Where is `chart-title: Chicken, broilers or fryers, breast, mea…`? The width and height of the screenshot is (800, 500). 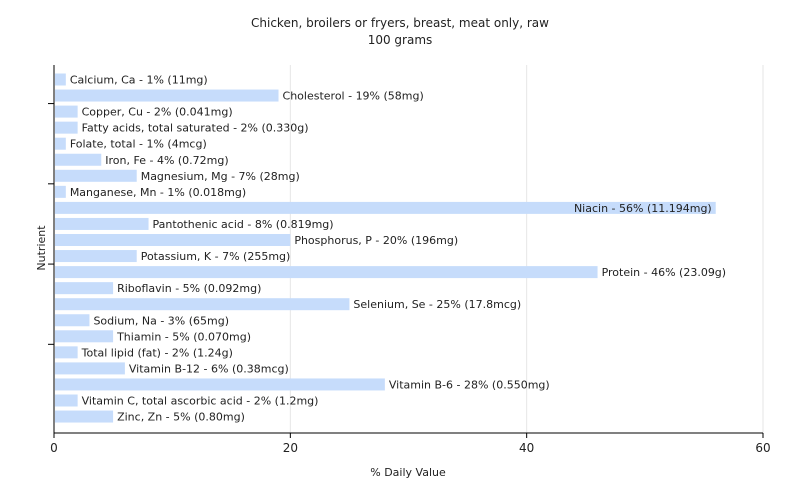
chart-title: Chicken, broilers or fryers, breast, mea… is located at coordinates (400, 23).